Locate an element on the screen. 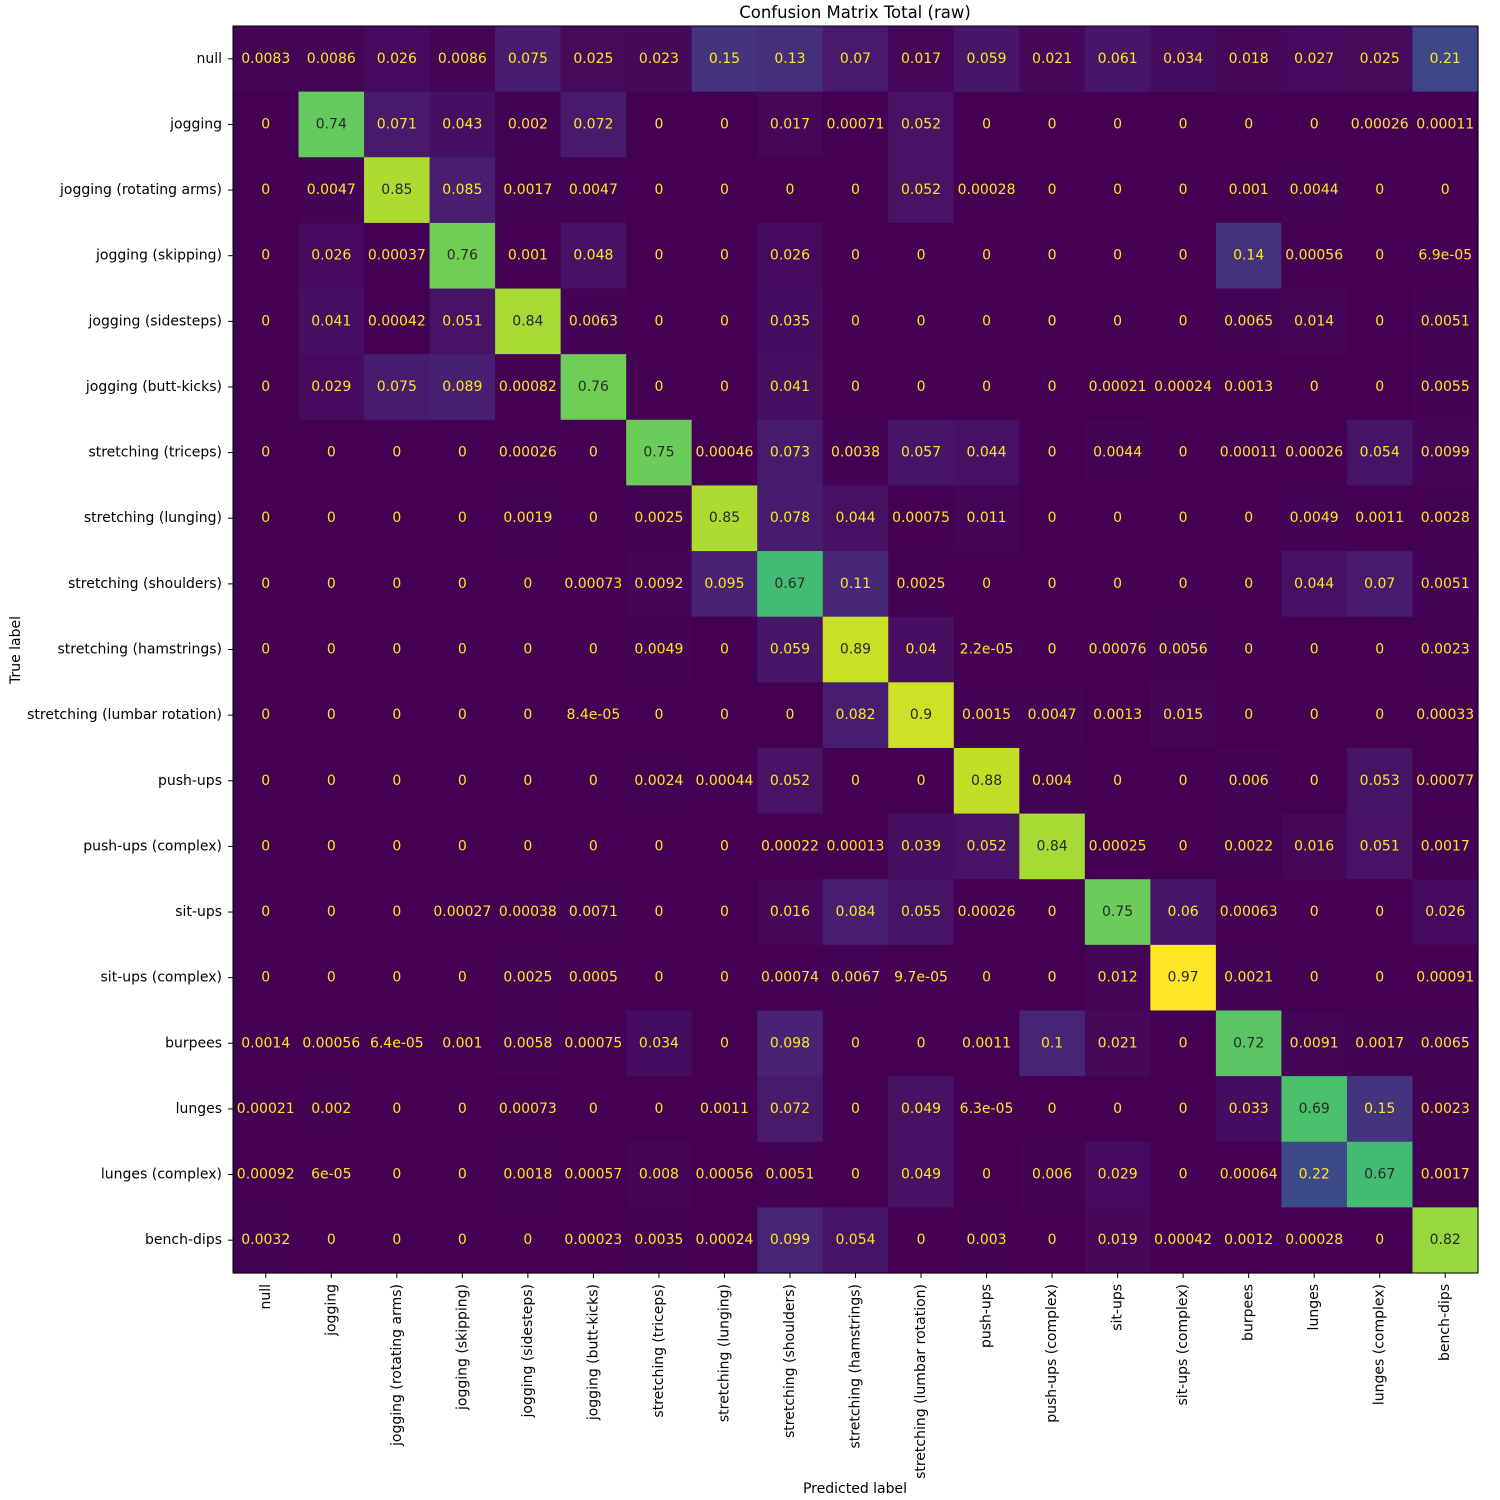  cell-value-label: 0.00011 is located at coordinates (1249, 453).